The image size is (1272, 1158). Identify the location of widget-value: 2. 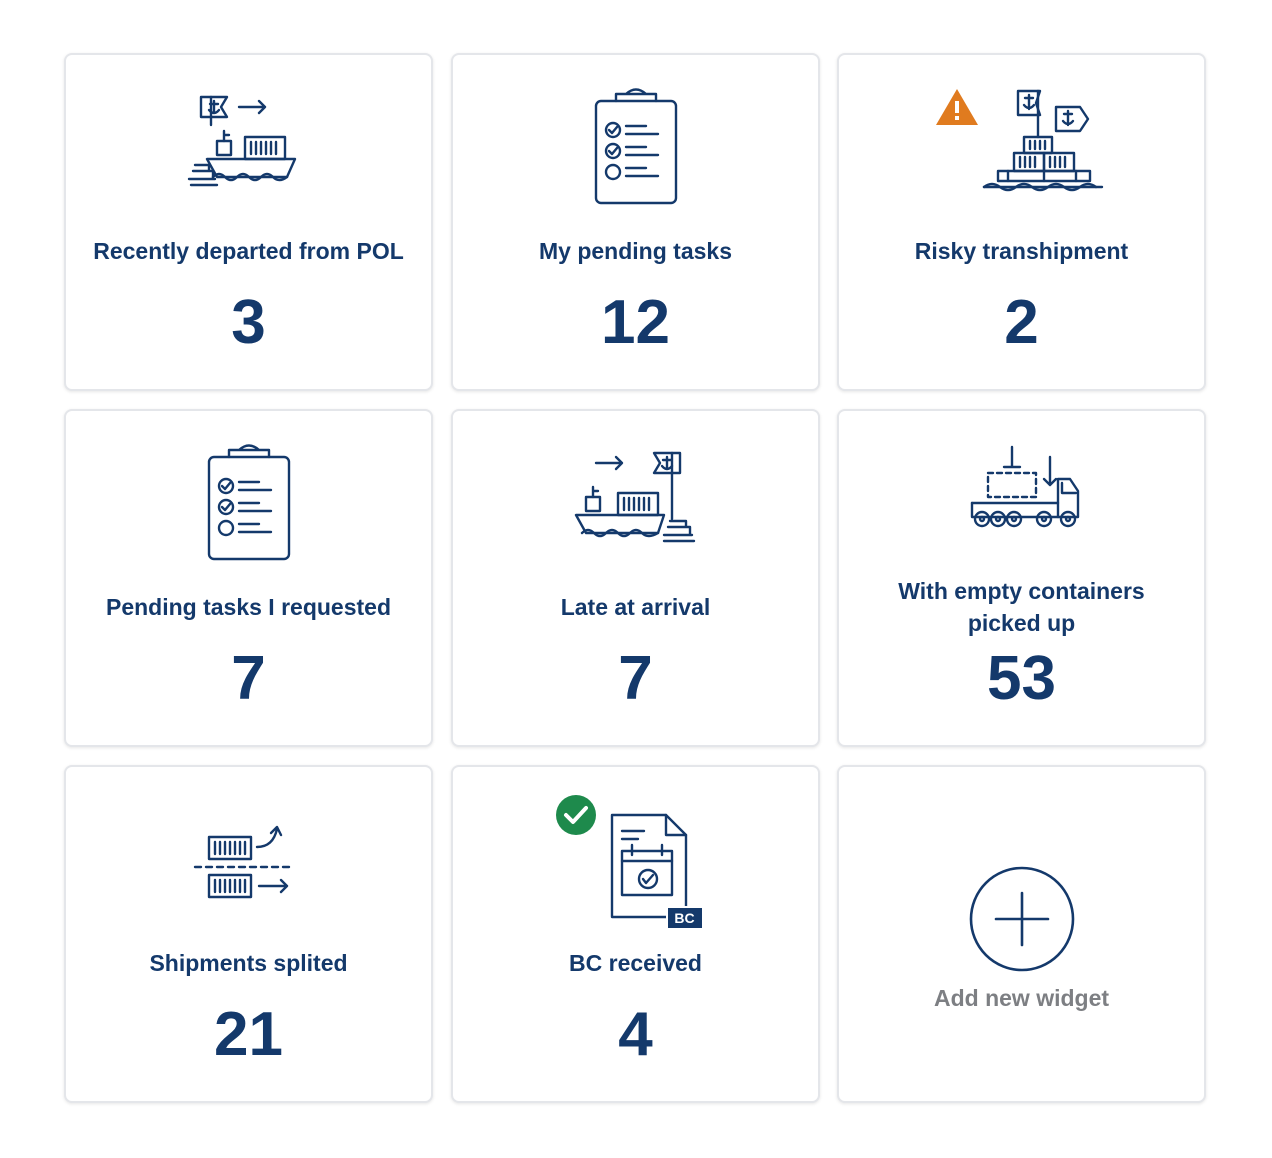
(1021, 322).